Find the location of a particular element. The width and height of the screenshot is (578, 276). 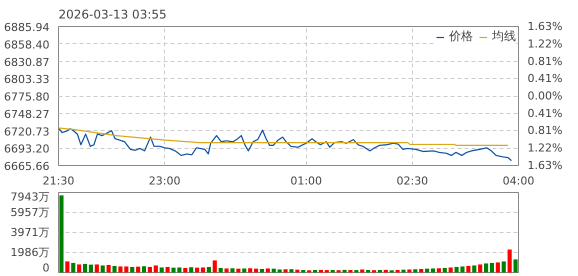

y-tick-label: 6665.66 is located at coordinates (27, 166).